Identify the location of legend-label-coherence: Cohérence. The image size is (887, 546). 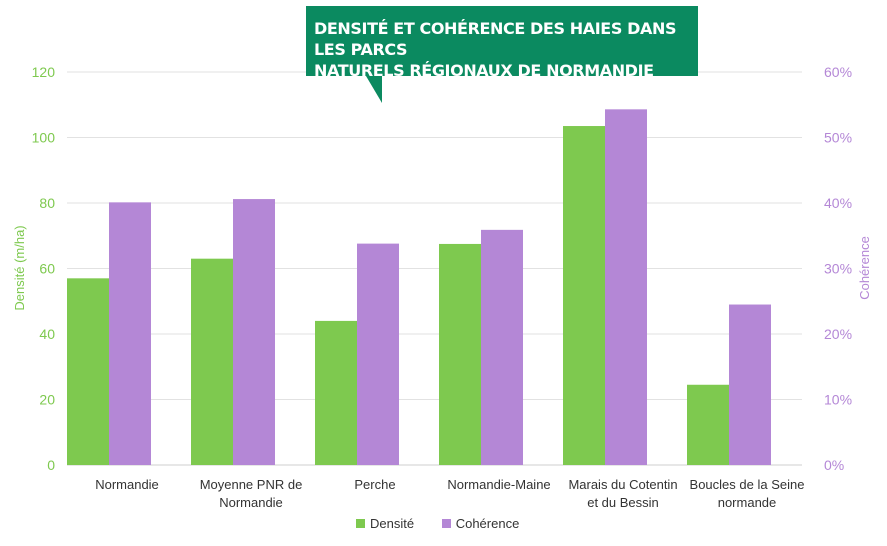
(487, 523).